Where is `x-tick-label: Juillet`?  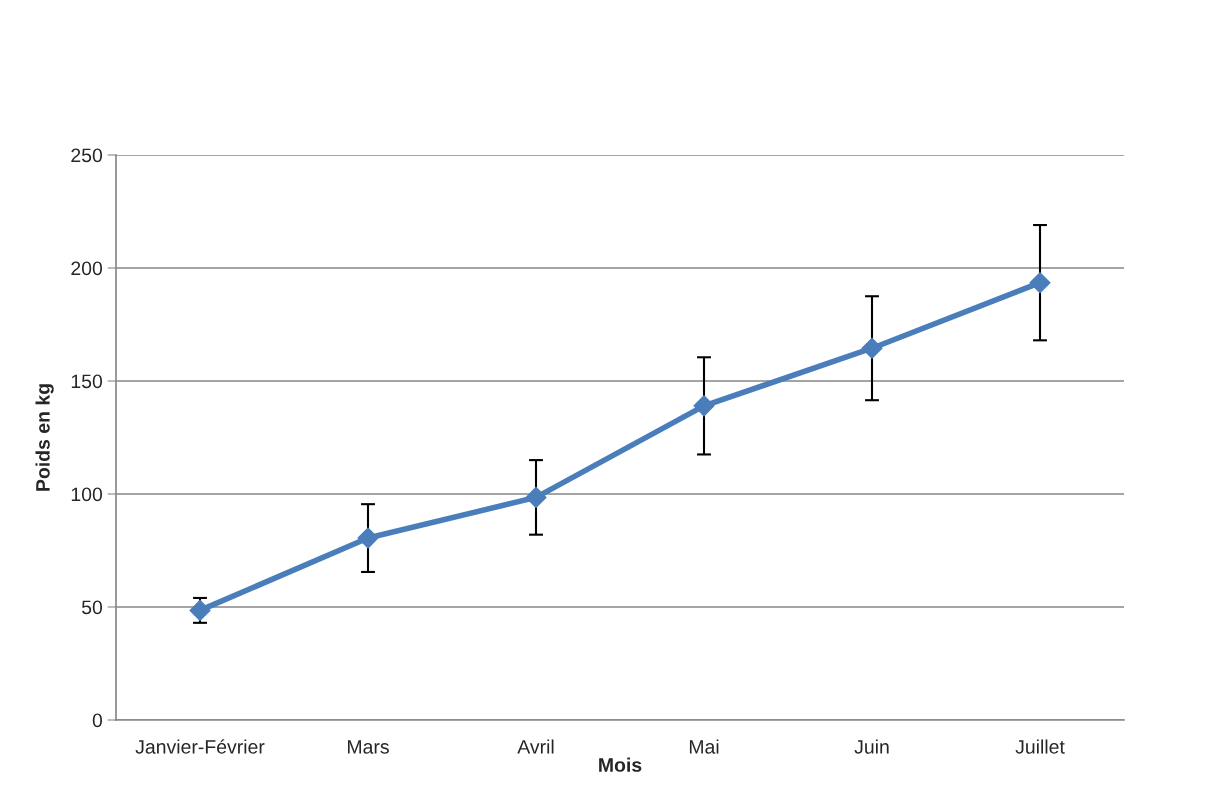 x-tick-label: Juillet is located at coordinates (1040, 746).